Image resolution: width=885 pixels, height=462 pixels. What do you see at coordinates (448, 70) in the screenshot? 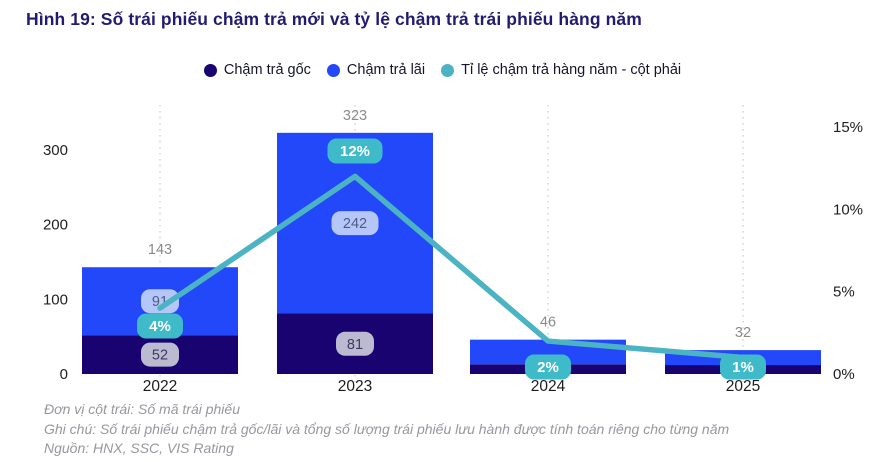
I see `legend-marker-rate-icon` at bounding box center [448, 70].